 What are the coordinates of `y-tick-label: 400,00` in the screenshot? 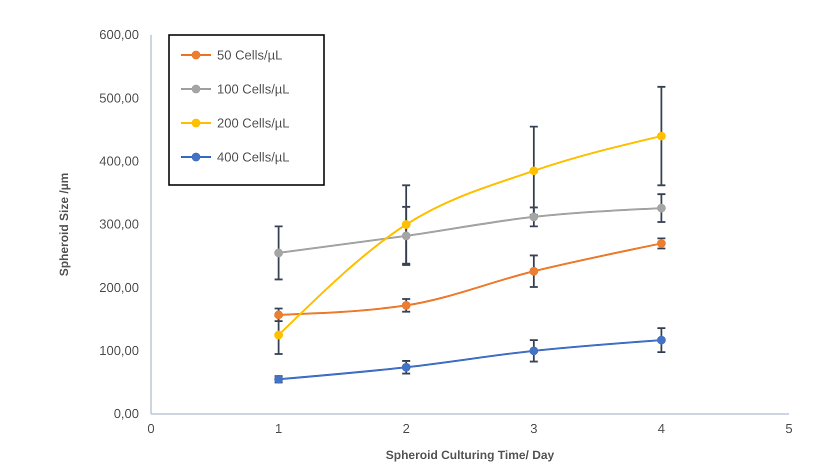 It's located at (119, 160).